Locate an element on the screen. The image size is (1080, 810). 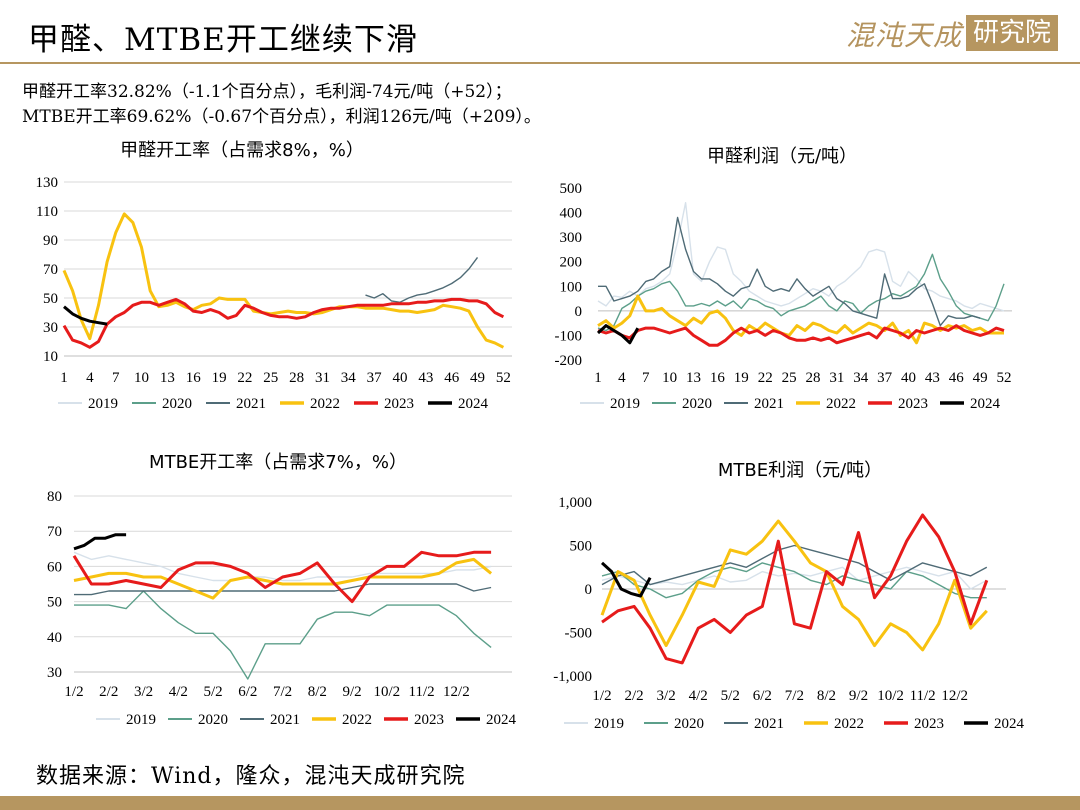
summary-line-2: MTBE开工率69.62%（-0.67个百分点），利润126元/吨（+209）。 is located at coordinates (281, 117).